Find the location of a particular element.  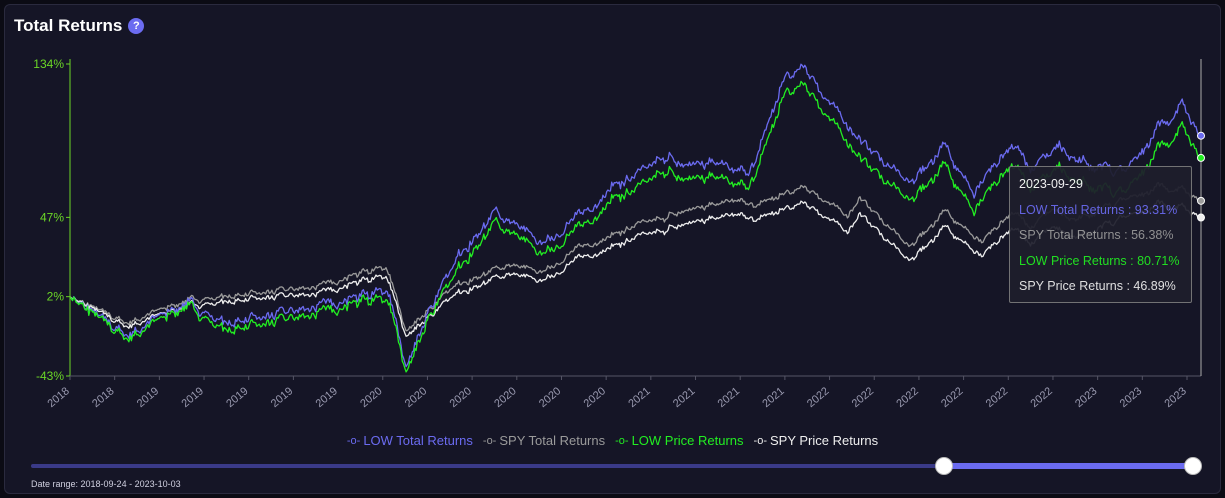

tooltip-row-low-total: LOW Total Returns : 93.31% is located at coordinates (1098, 209).